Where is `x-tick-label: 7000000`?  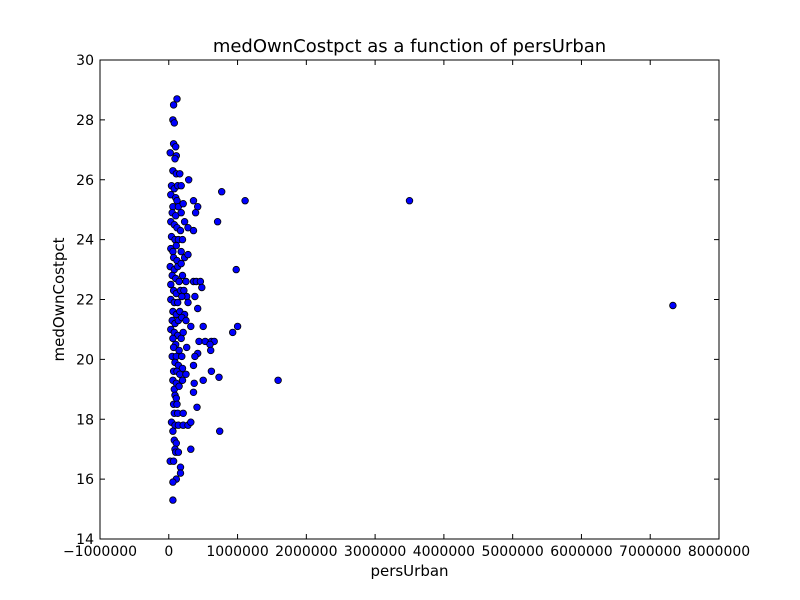
x-tick-label: 7000000 is located at coordinates (650, 552).